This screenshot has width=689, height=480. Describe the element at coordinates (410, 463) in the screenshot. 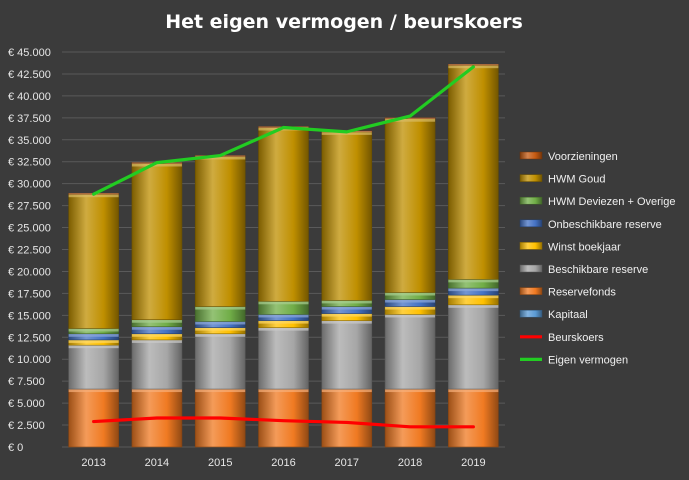

I see `x-tick-label: 2018` at that location.